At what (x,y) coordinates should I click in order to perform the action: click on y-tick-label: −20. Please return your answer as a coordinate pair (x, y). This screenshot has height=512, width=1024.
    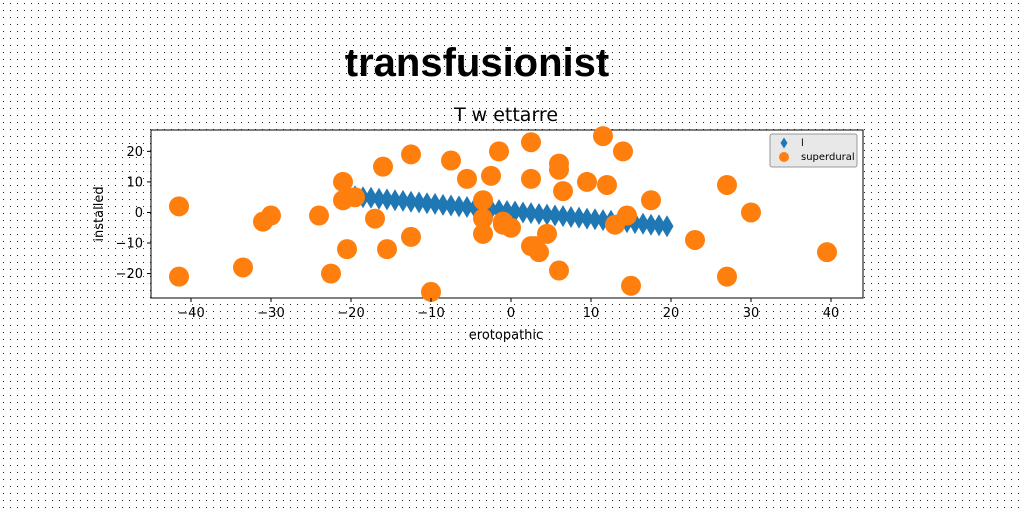
    Looking at the image, I should click on (129, 274).